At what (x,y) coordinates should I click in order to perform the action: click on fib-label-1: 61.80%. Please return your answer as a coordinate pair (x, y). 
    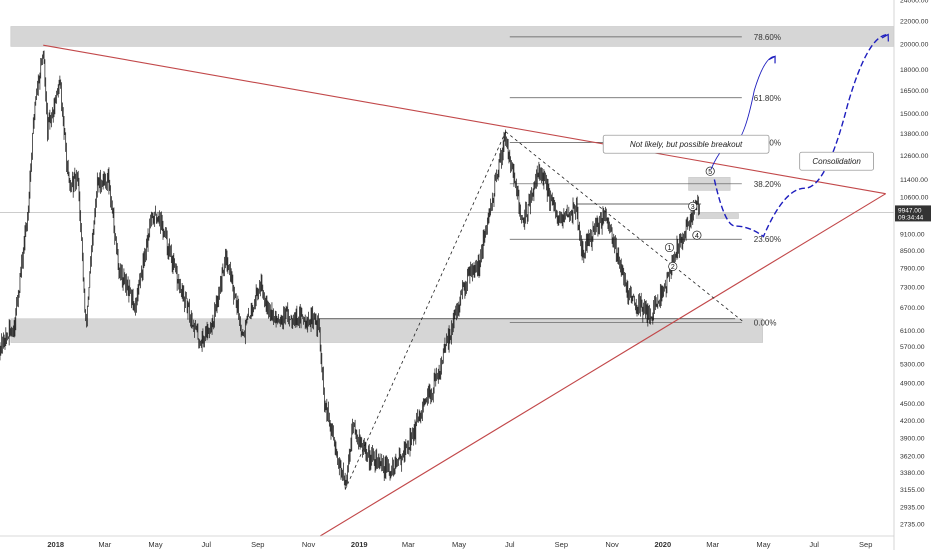
    Looking at the image, I should click on (767, 98).